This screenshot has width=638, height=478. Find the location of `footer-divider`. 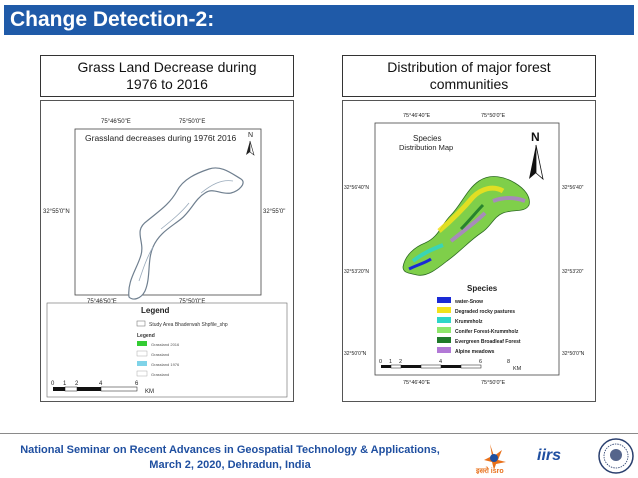

footer-divider is located at coordinates (319, 433).